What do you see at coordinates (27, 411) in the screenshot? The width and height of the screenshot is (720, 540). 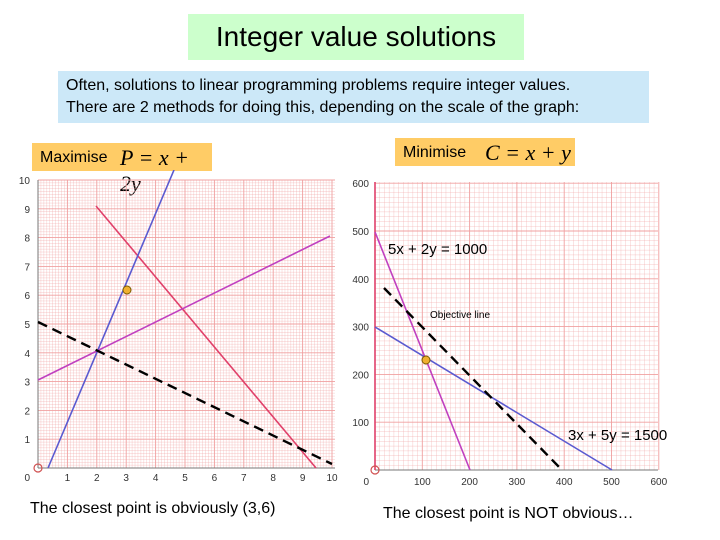 I see `y-tick-label: 2` at bounding box center [27, 411].